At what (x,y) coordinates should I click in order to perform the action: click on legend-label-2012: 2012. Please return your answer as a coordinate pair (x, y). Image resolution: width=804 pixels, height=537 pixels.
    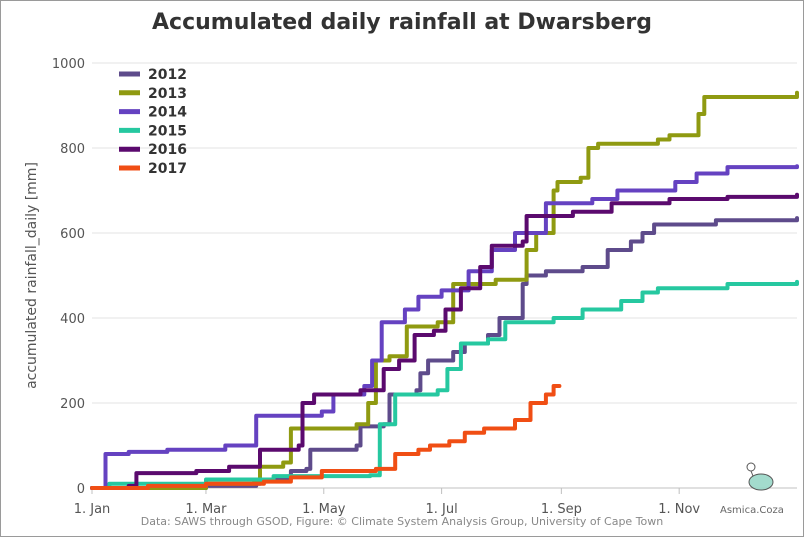
    Looking at the image, I should click on (167, 75).